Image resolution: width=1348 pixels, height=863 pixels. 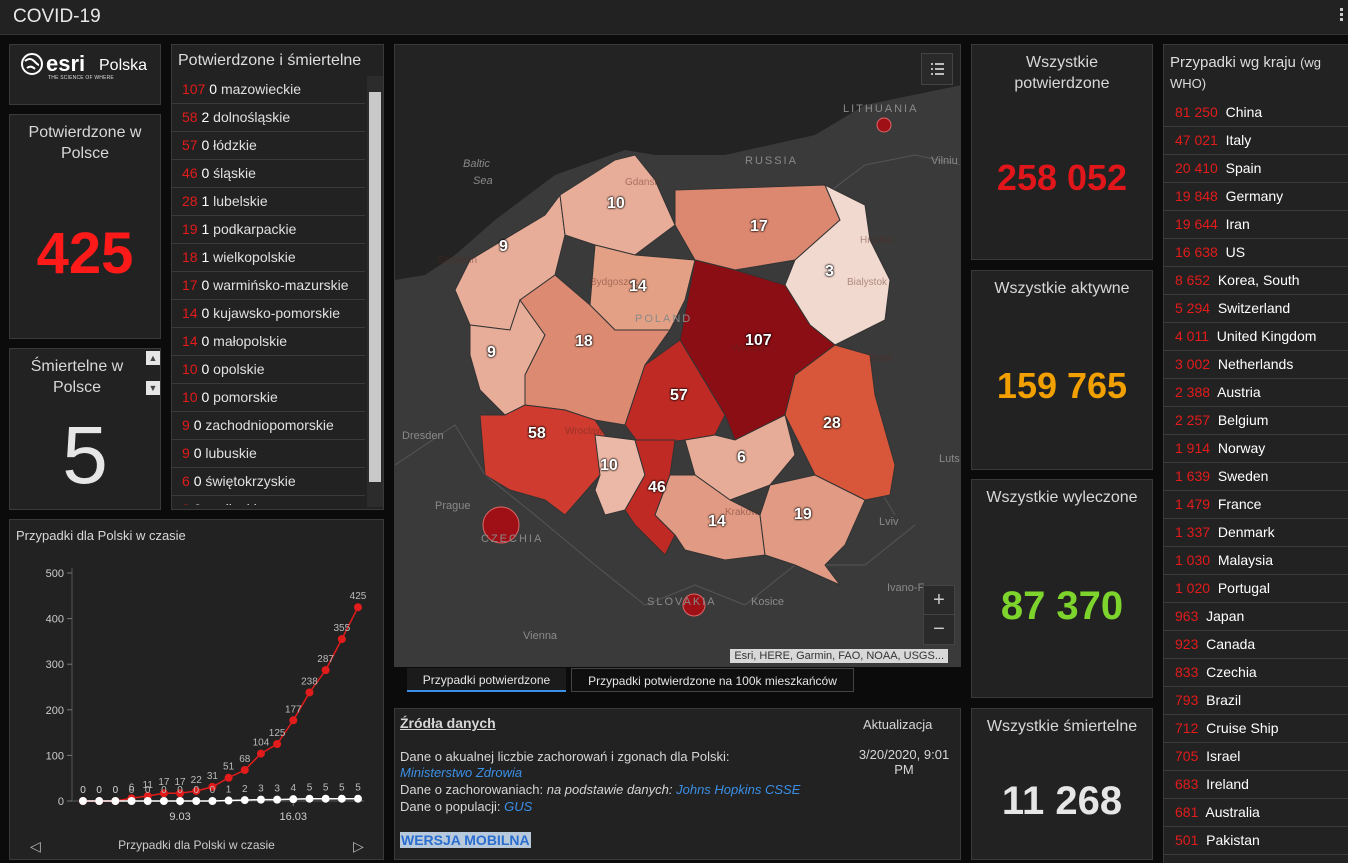 What do you see at coordinates (1256, 701) in the screenshot?
I see `country-row: 793 Brazil` at bounding box center [1256, 701].